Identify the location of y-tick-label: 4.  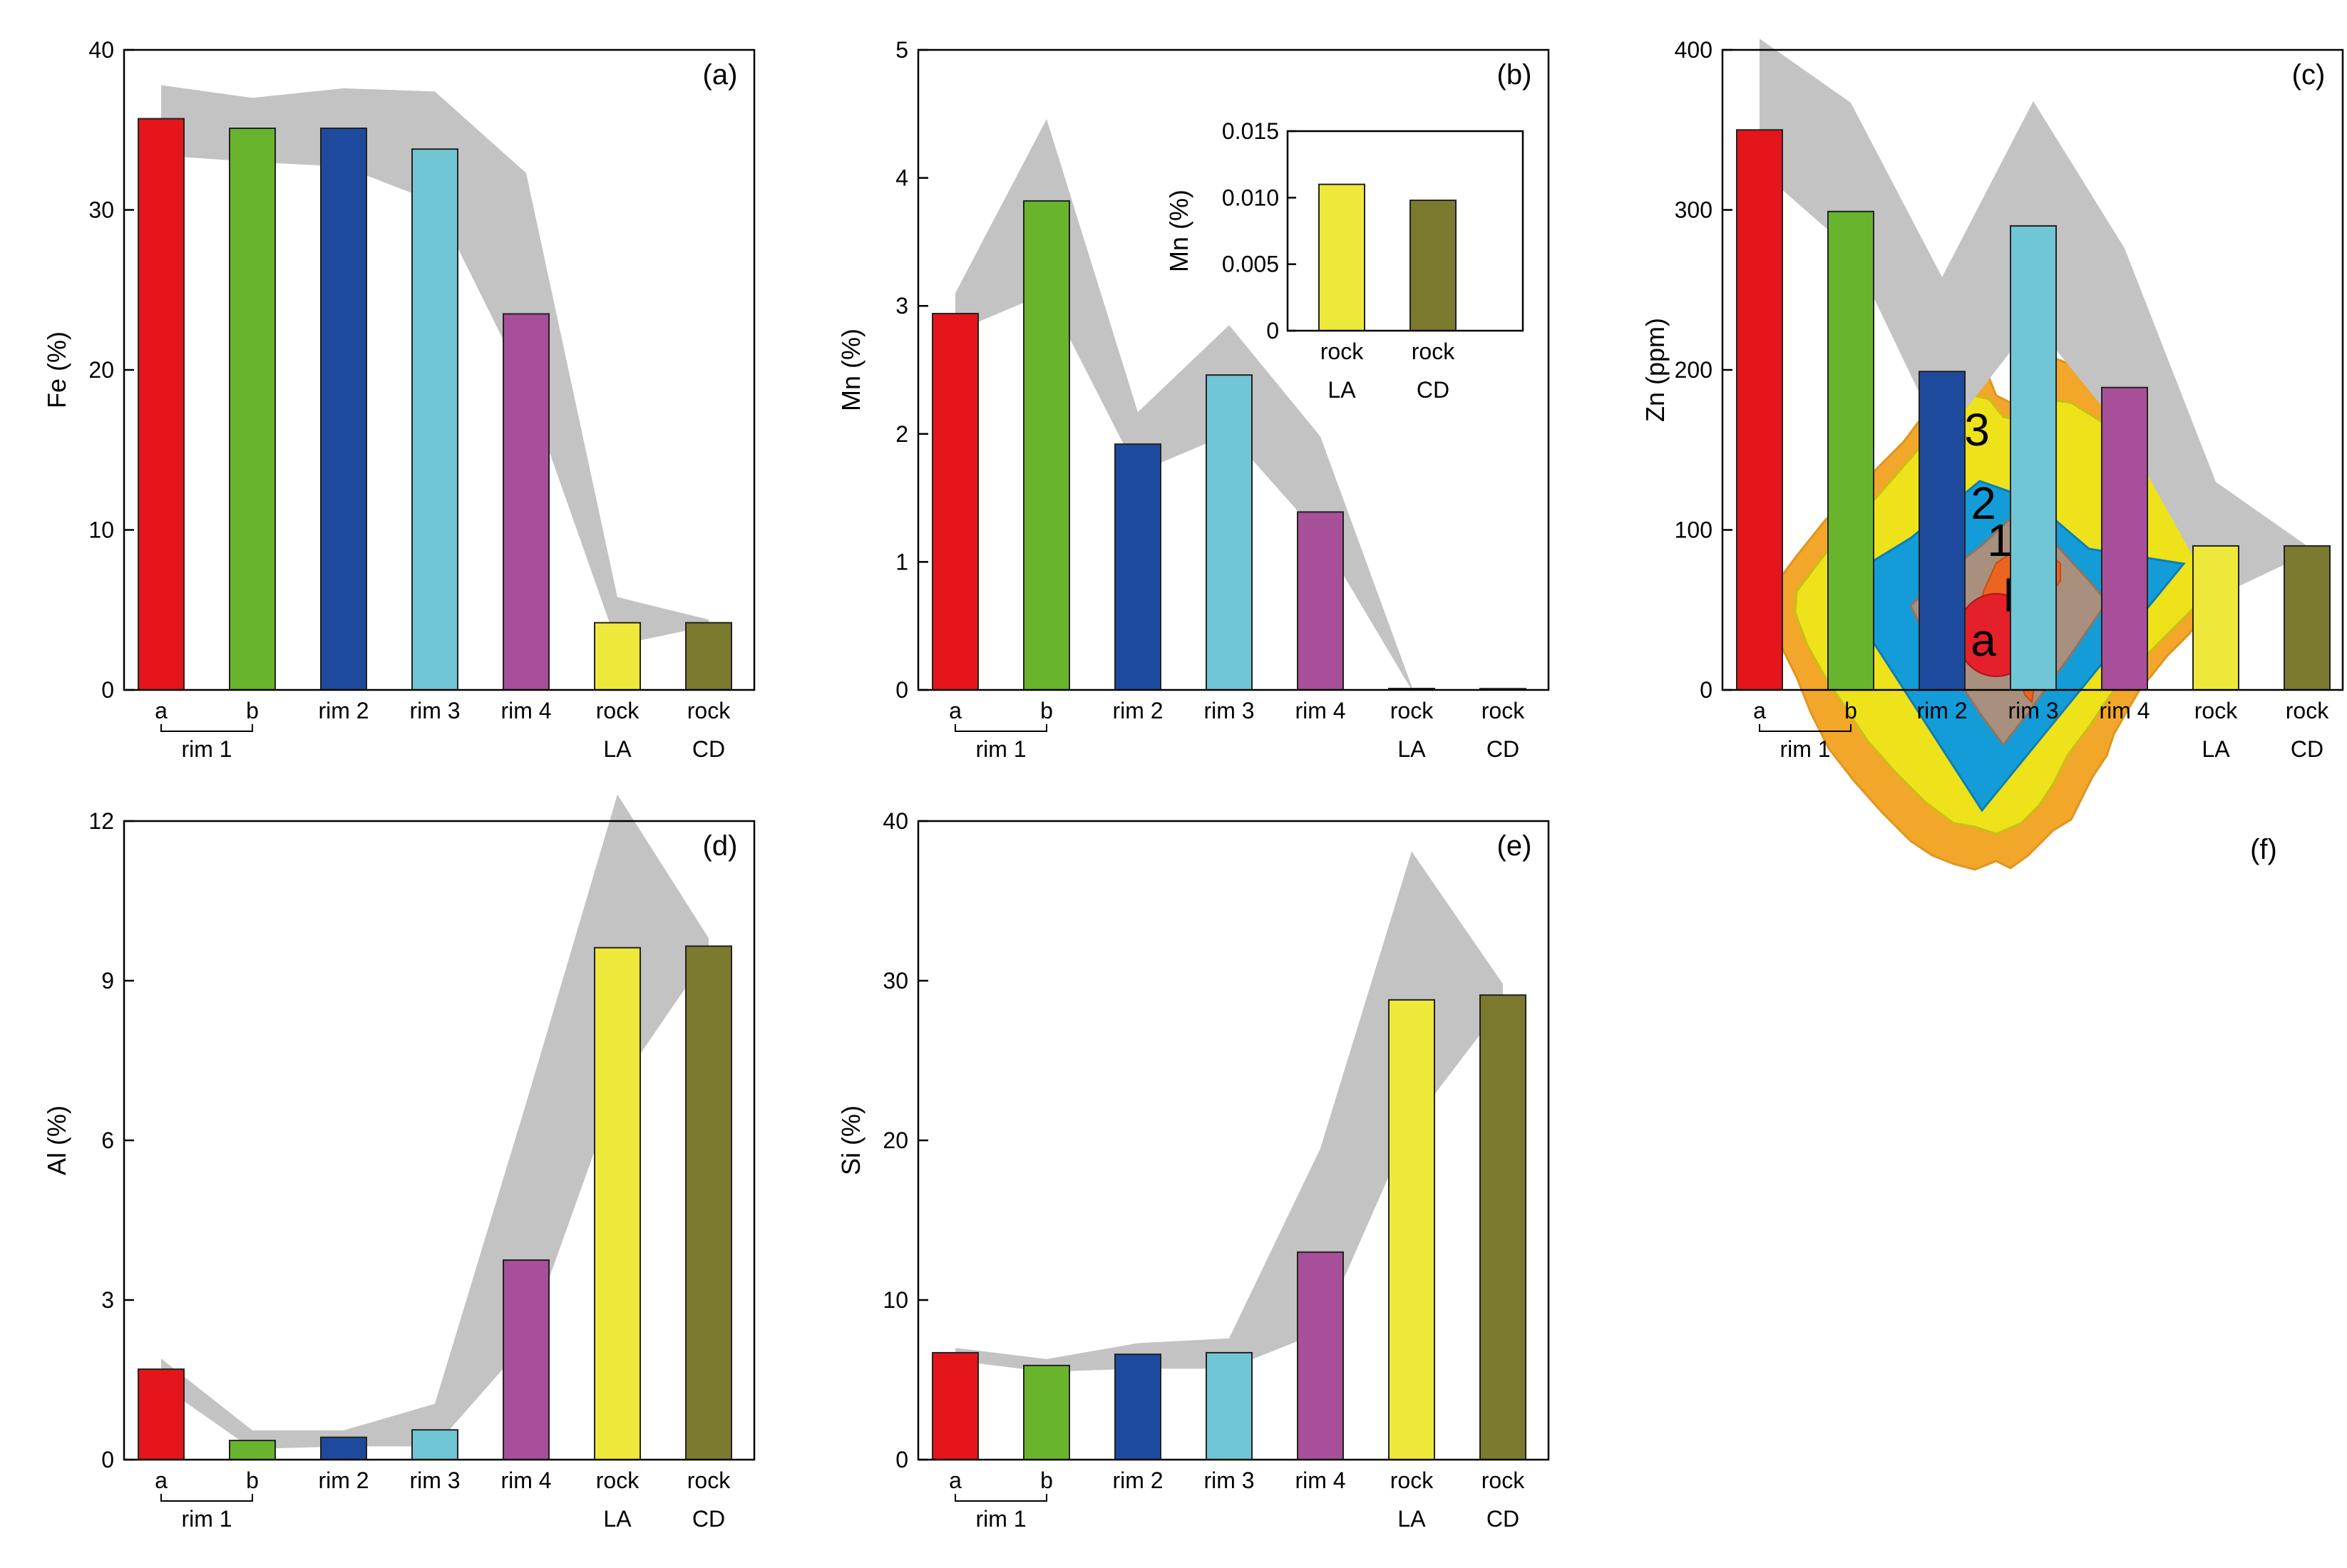
(901, 178).